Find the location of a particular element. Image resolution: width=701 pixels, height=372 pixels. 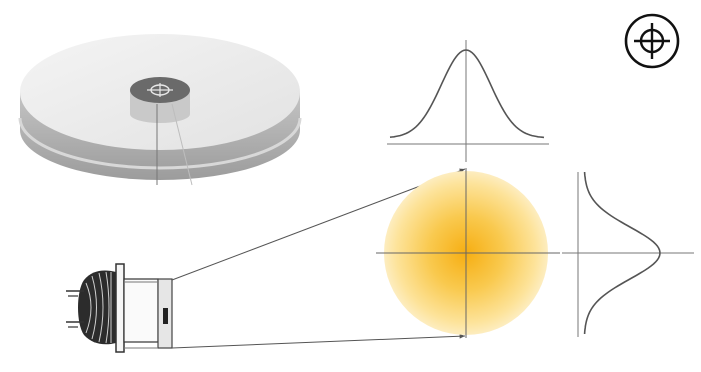

horizontal-gaussian-profile is located at coordinates (468, 101).